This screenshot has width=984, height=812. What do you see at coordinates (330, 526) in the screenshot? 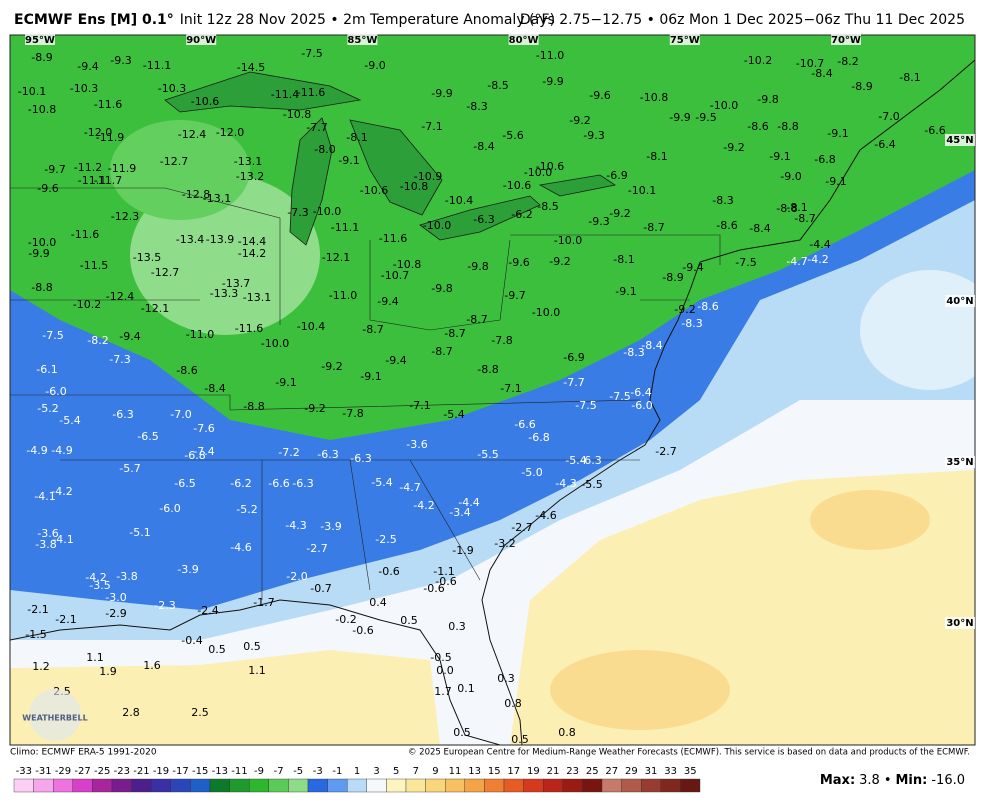
I see `anomaly-label: -3.9` at bounding box center [330, 526].